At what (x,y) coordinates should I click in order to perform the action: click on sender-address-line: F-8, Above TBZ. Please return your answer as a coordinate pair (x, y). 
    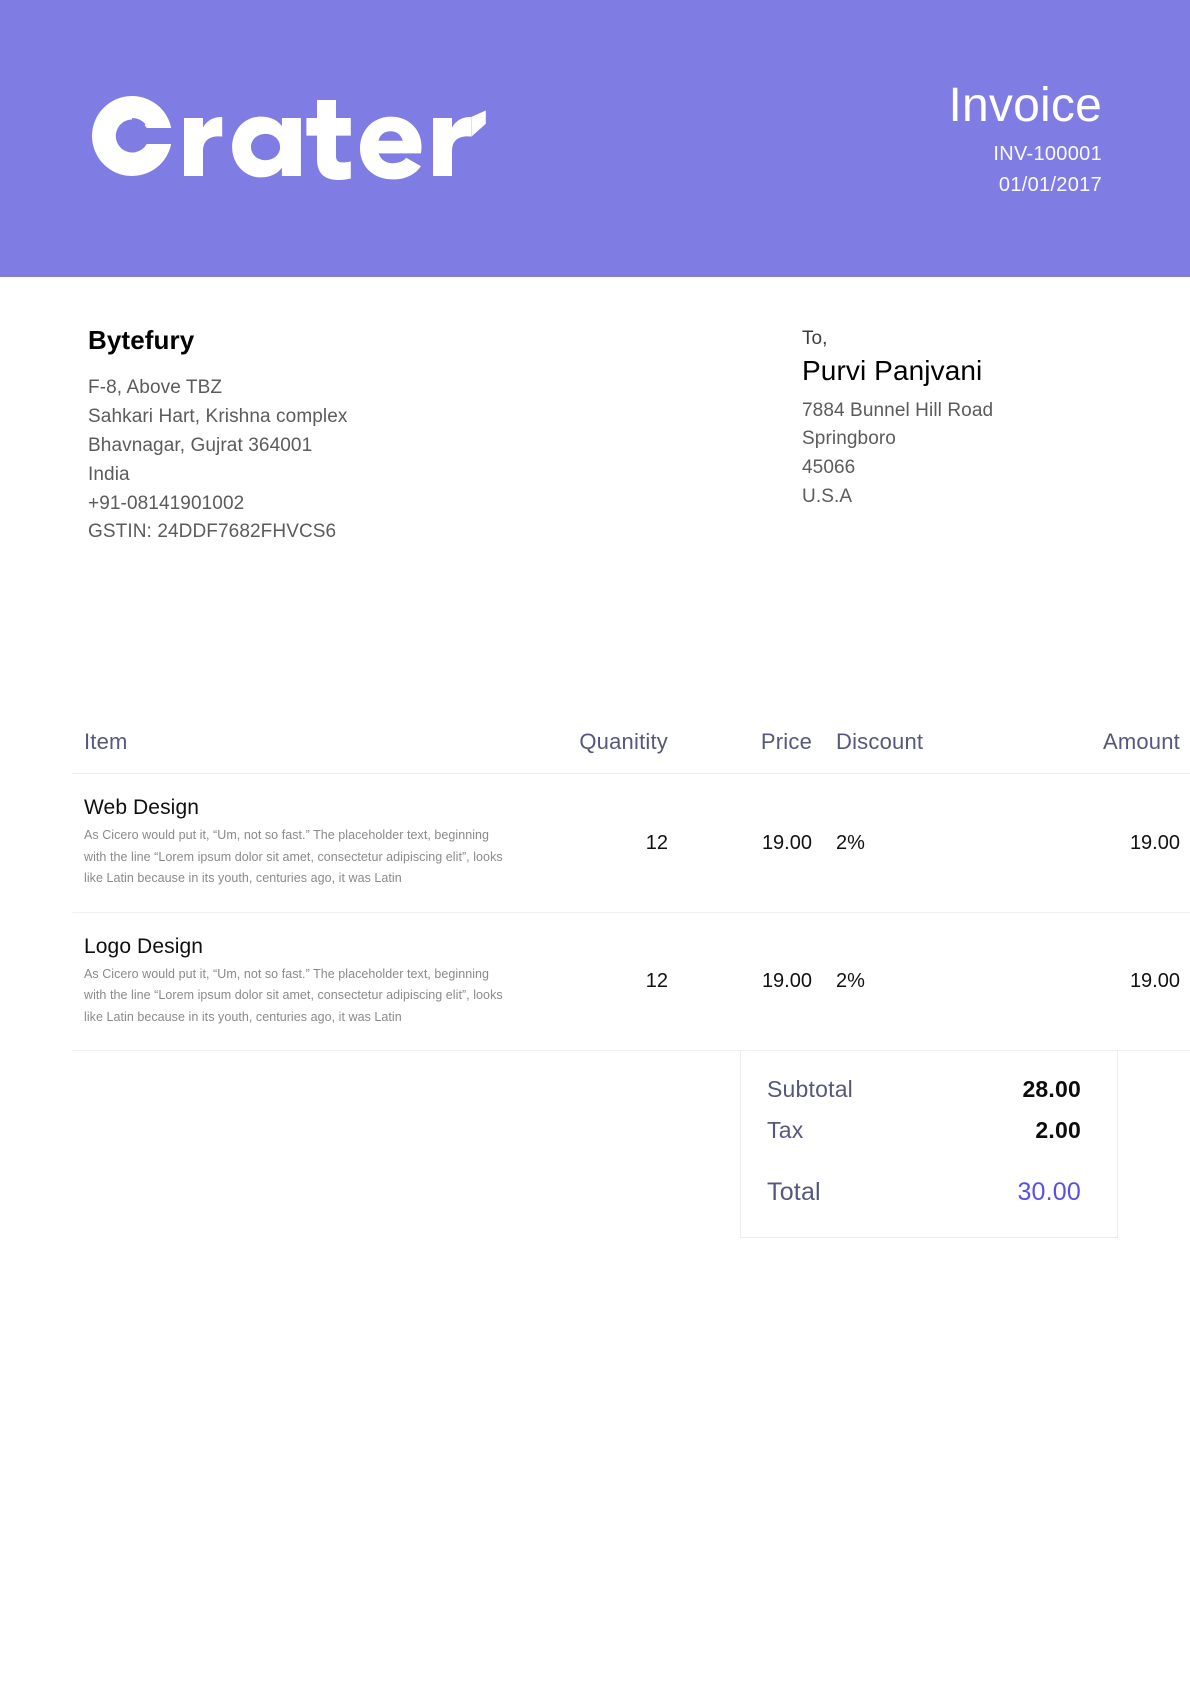
    Looking at the image, I should click on (155, 387).